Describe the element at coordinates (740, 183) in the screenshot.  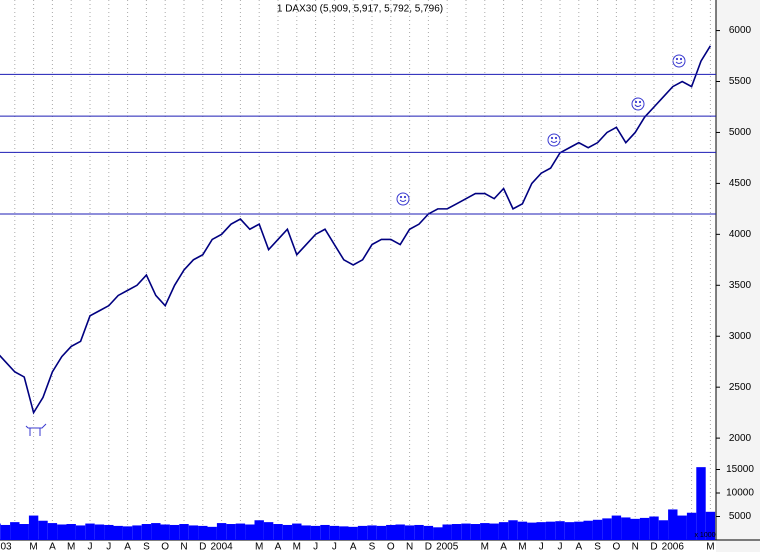
I see `y-tick-label: 4500` at that location.